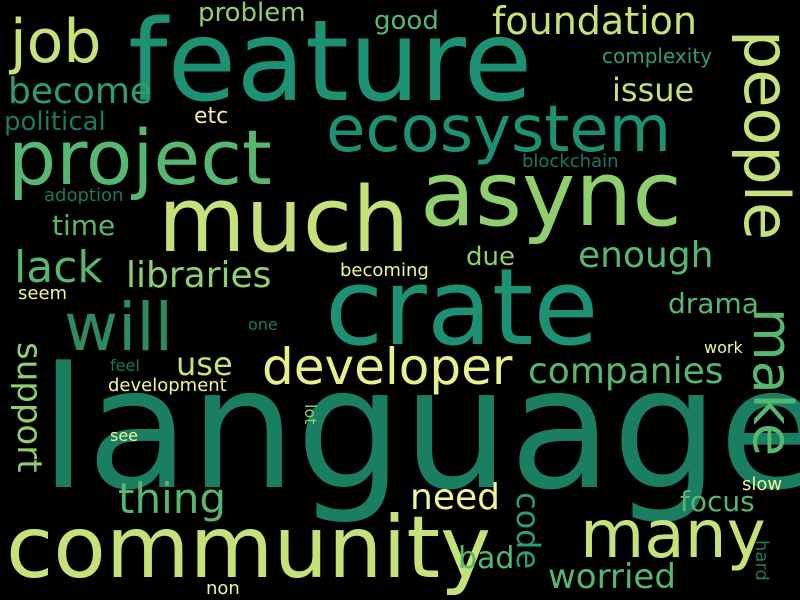 The height and width of the screenshot is (600, 800). I want to click on word-make: make, so click(770, 382).